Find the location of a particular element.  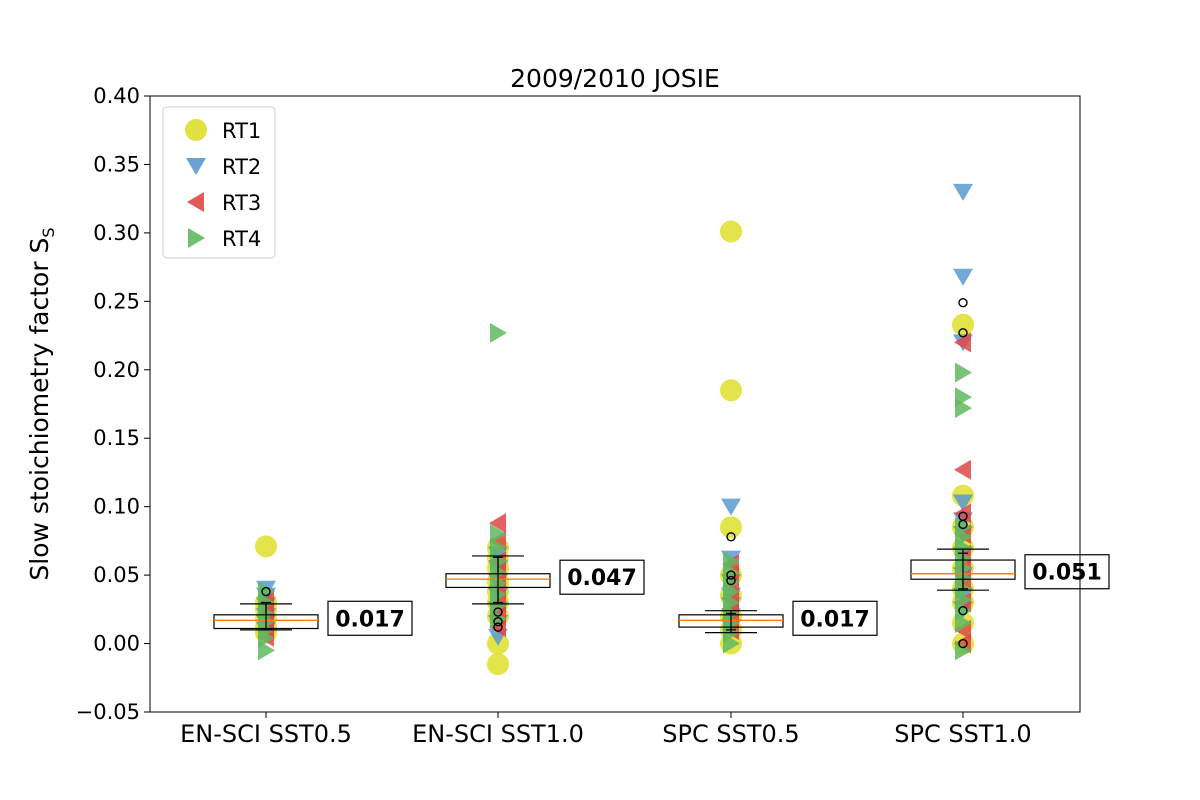

y-tick-label: 0.10 is located at coordinates (116, 507).